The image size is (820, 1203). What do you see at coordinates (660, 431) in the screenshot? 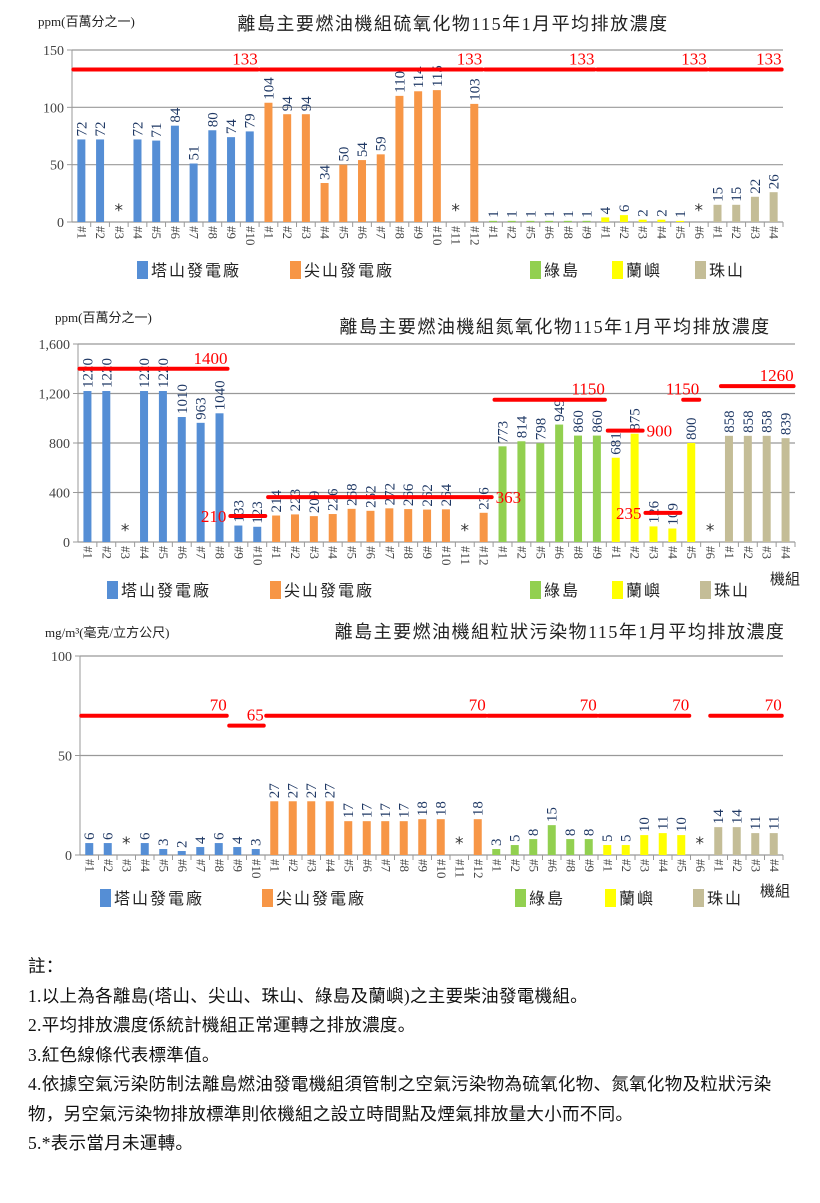
I see `standard-label: 900` at bounding box center [660, 431].